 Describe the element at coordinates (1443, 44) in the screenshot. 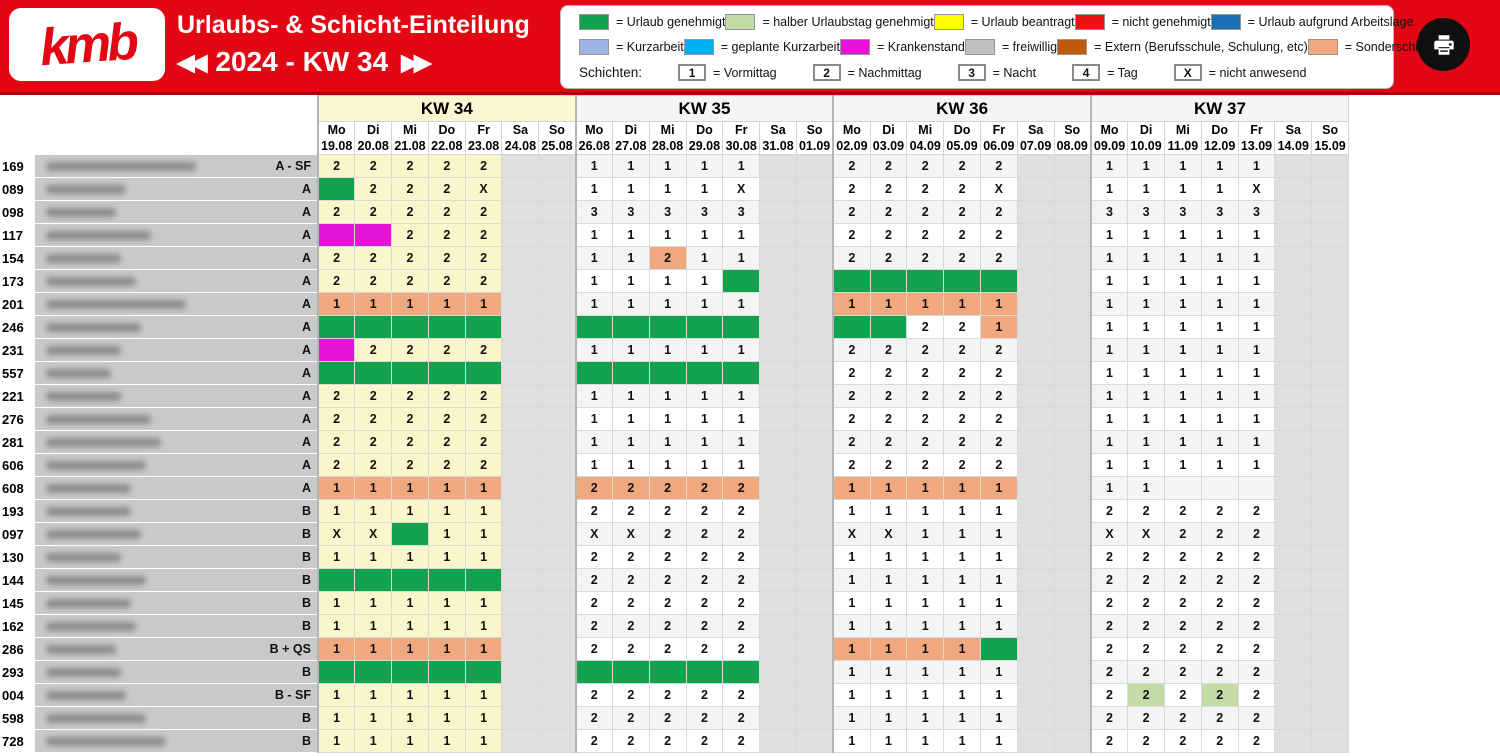

I see `print-button` at that location.